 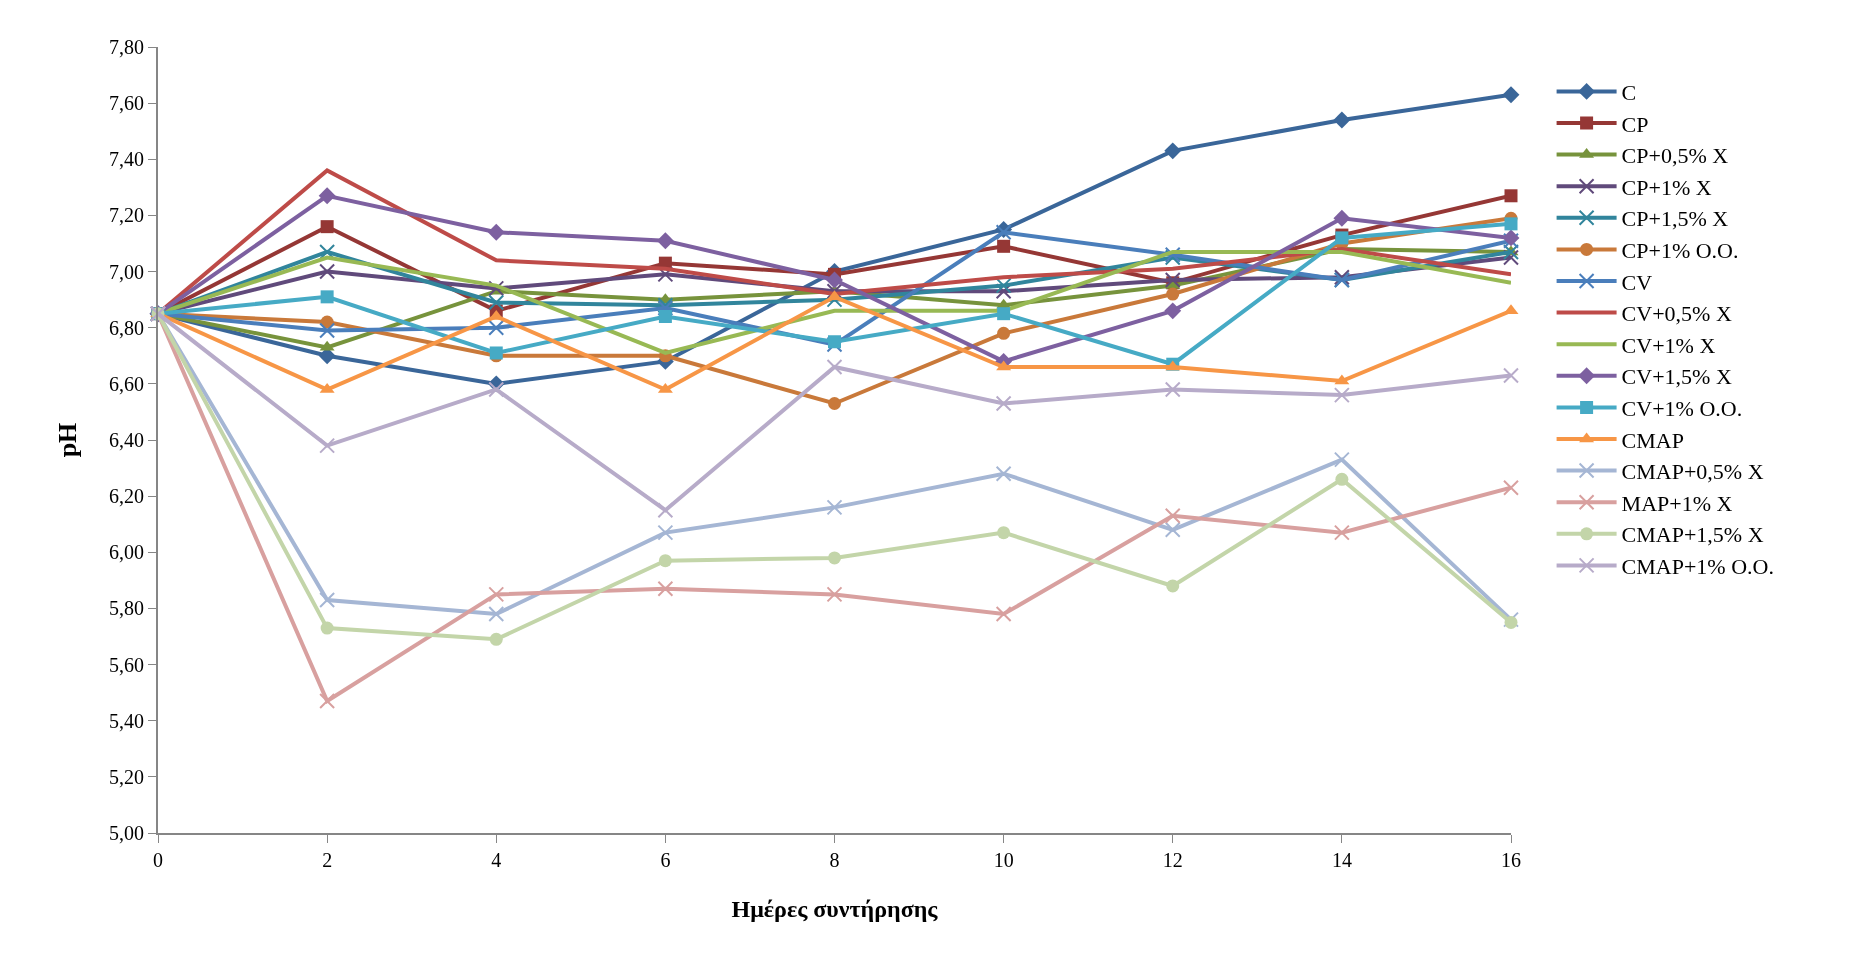 I want to click on x-tick-label: 8, so click(x=834, y=860).